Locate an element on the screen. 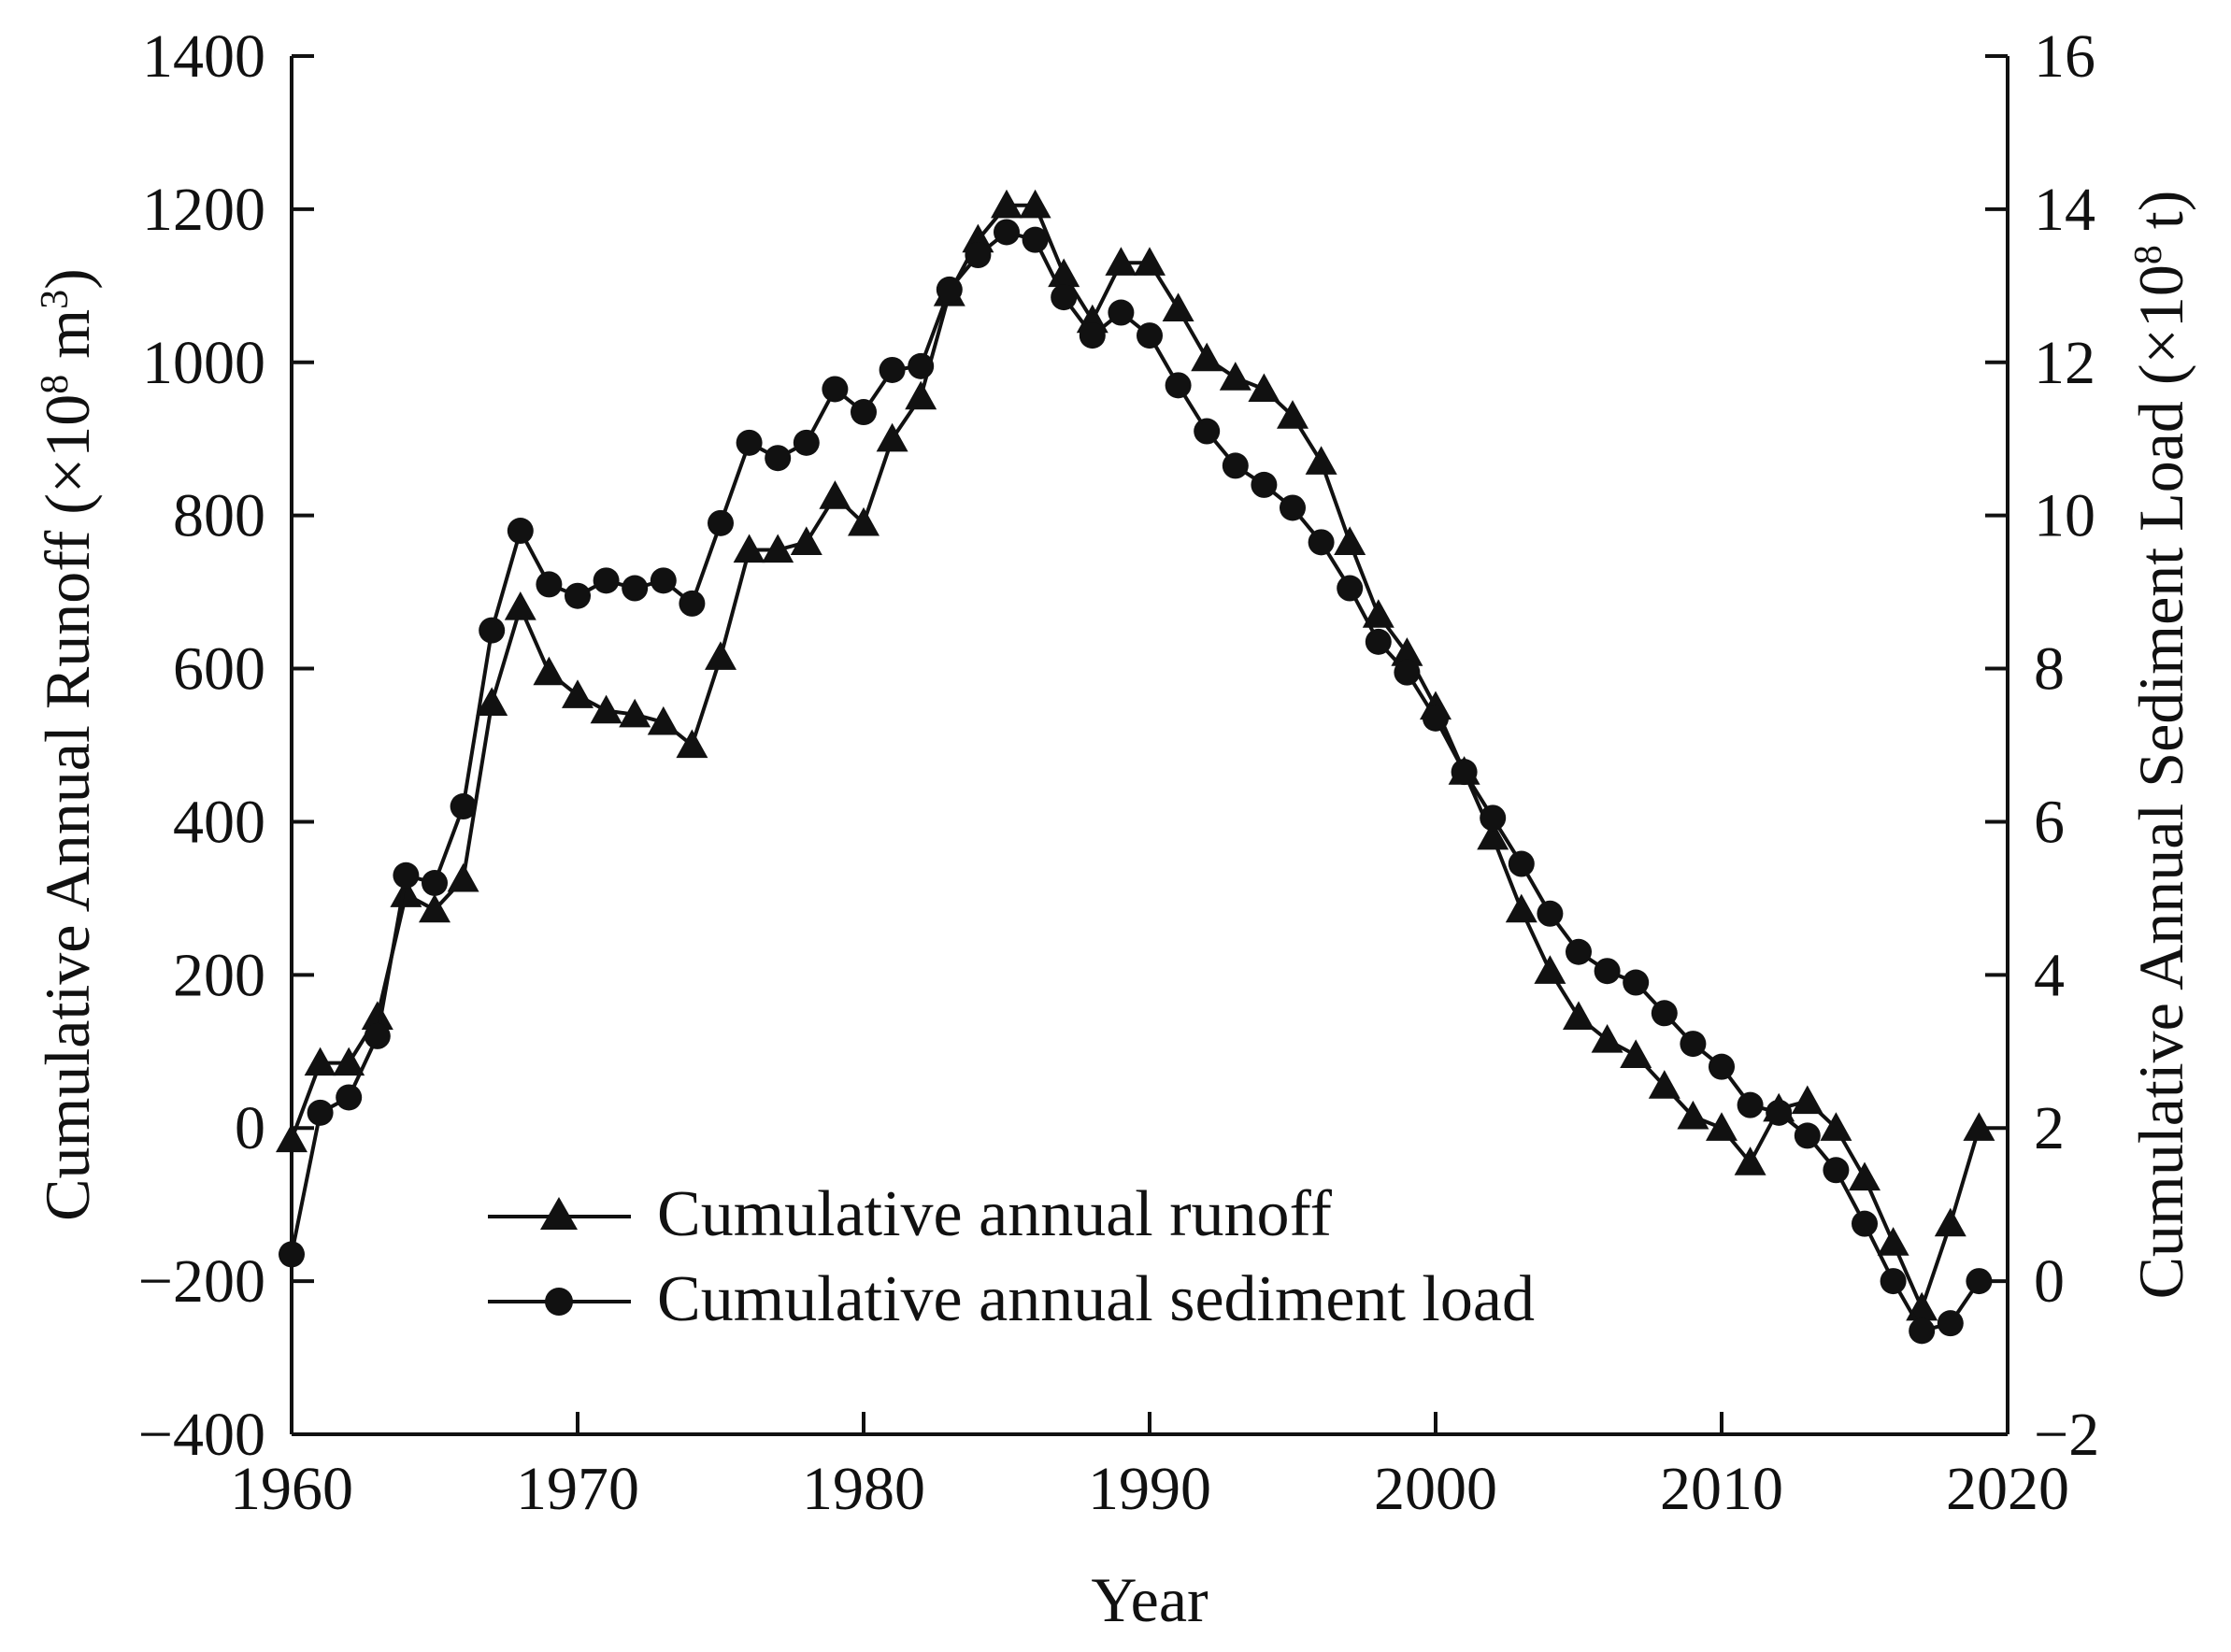 This screenshot has height=1652, width=2231. left-y-axis-title-exp: 8 is located at coordinates (55, 385).